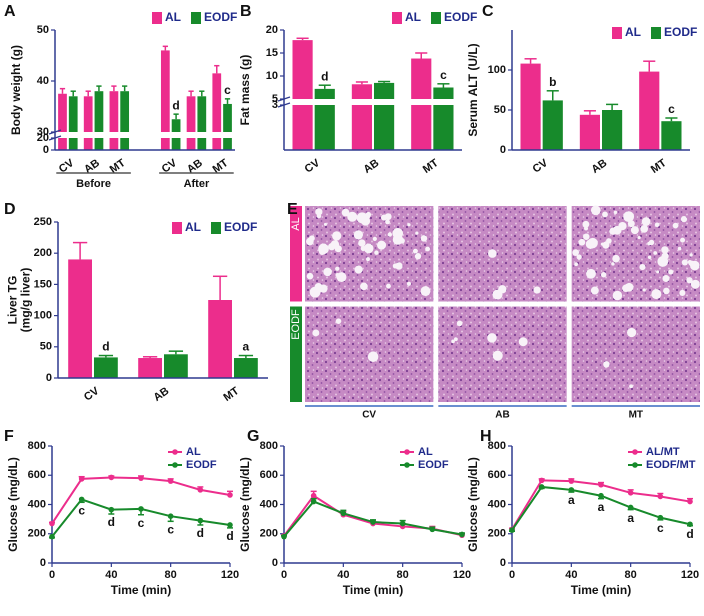 Image resolution: width=704 pixels, height=616 pixels. Describe the element at coordinates (26, 300) in the screenshot. I see `y-axis-label: (mg/g liver)` at that location.